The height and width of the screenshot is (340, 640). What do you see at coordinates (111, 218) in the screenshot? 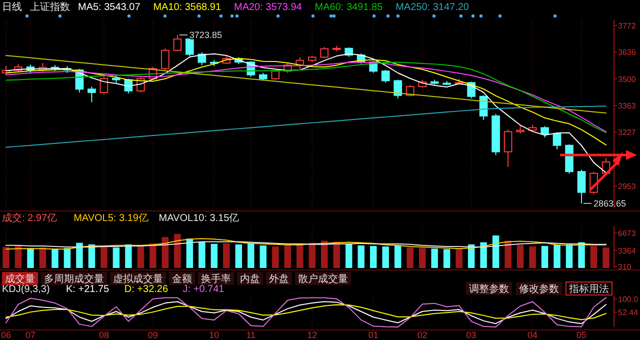
I see `text: MAVOL5: 3.19亿` at bounding box center [111, 218].